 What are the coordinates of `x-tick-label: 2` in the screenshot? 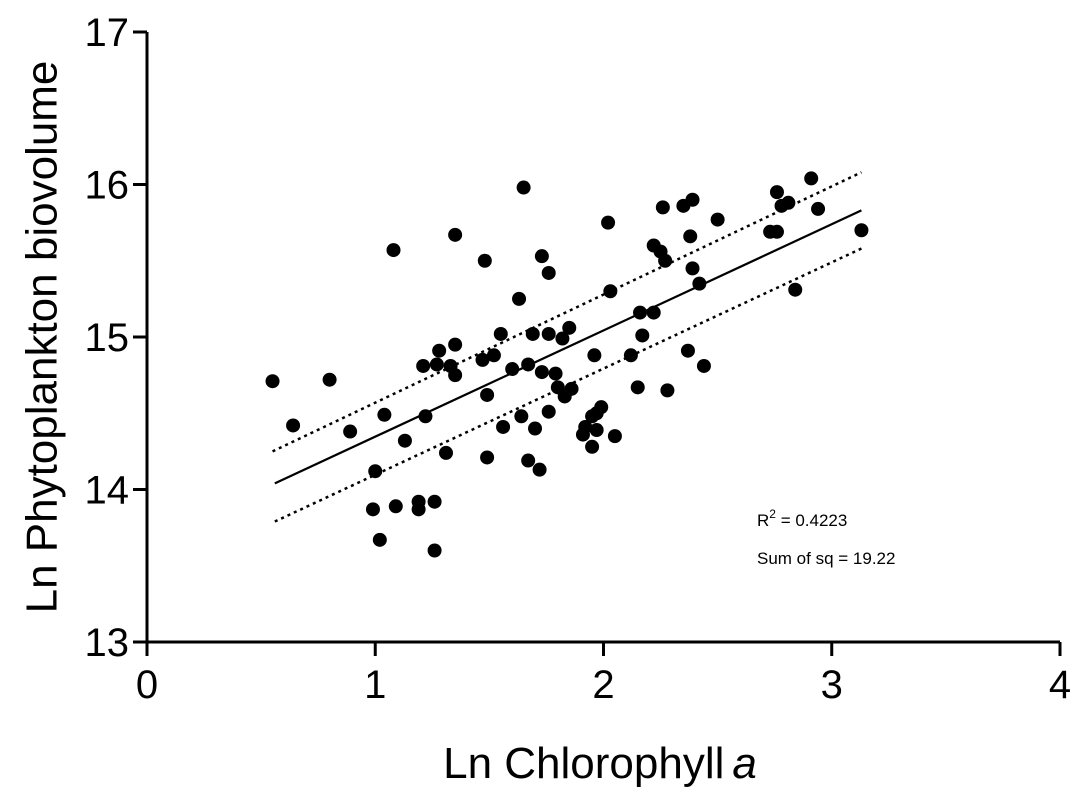 It's located at (603, 685).